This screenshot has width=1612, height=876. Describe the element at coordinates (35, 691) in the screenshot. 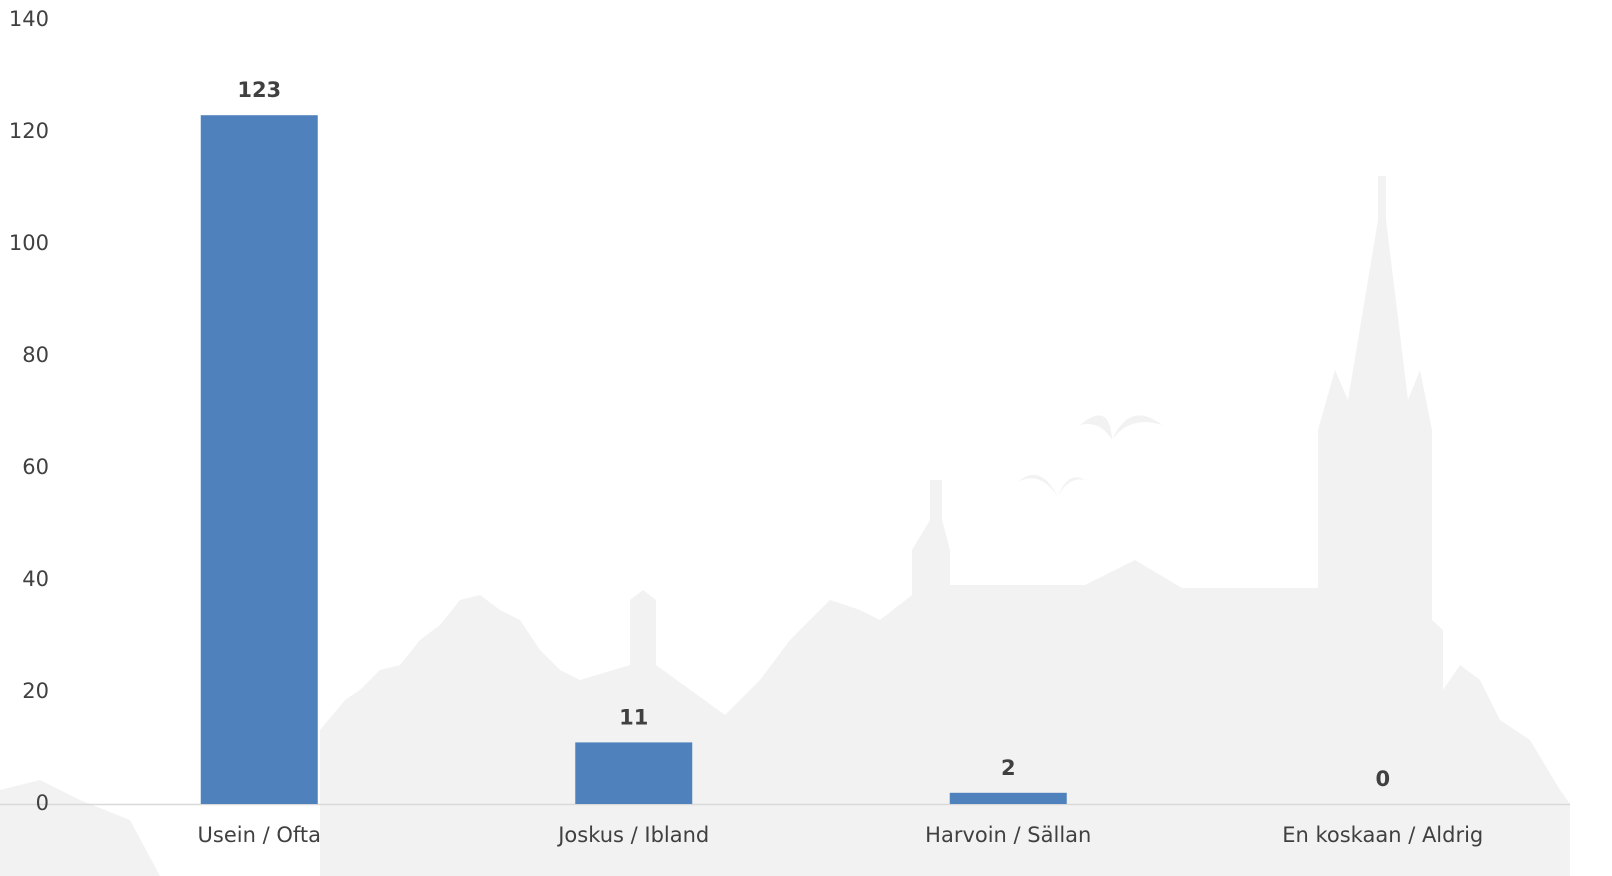

I see `y-tick-label: 20` at that location.